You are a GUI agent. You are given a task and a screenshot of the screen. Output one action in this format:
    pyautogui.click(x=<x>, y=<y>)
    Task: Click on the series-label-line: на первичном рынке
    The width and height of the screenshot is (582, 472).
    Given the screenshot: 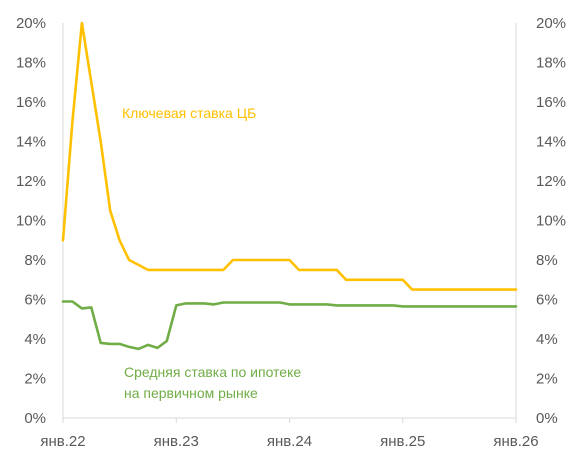 What is the action you would take?
    pyautogui.click(x=191, y=393)
    